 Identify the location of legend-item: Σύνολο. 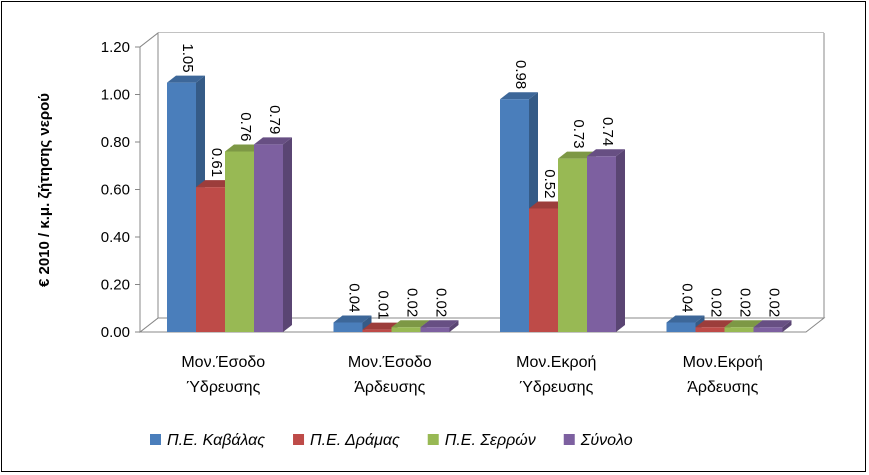
(598, 440).